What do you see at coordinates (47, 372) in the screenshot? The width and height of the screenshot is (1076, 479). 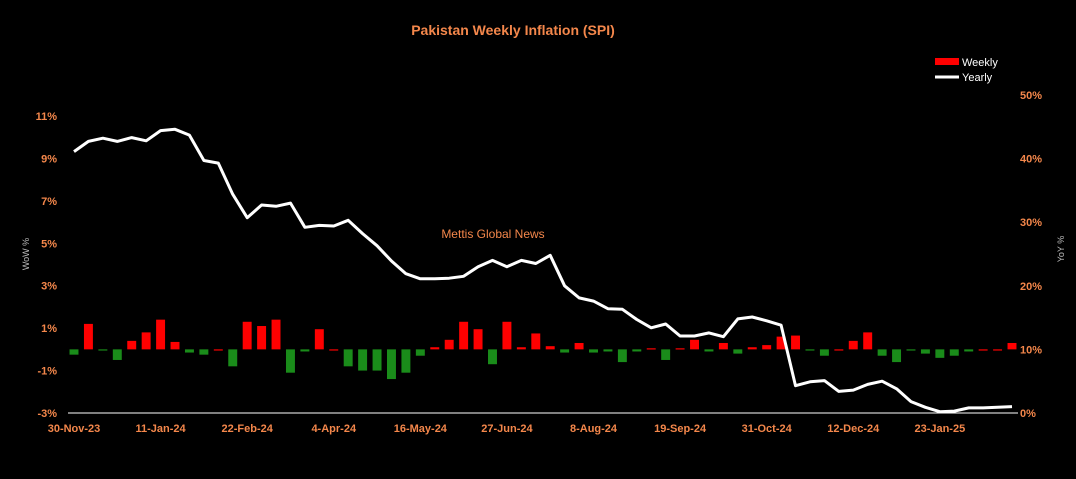 I see `y-left-tick-label: -1%` at bounding box center [47, 372].